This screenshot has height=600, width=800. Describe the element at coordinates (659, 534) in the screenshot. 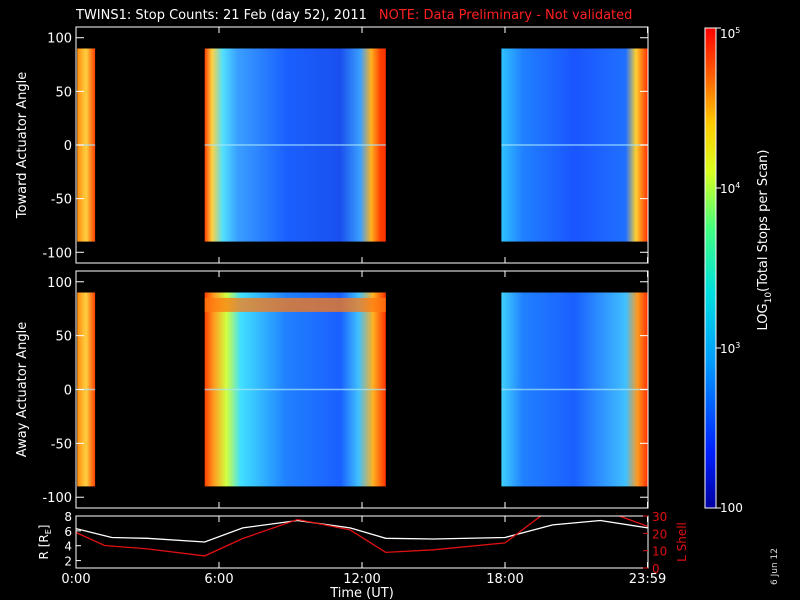

I see `lshell-tick-label: 20` at that location.